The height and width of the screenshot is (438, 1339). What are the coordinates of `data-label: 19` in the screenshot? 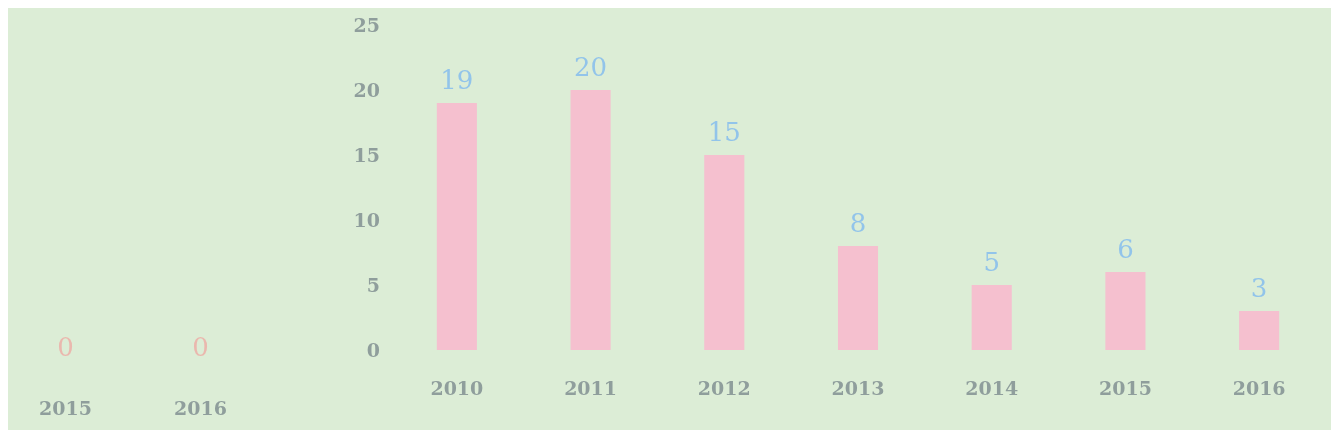 It's located at (457, 80).